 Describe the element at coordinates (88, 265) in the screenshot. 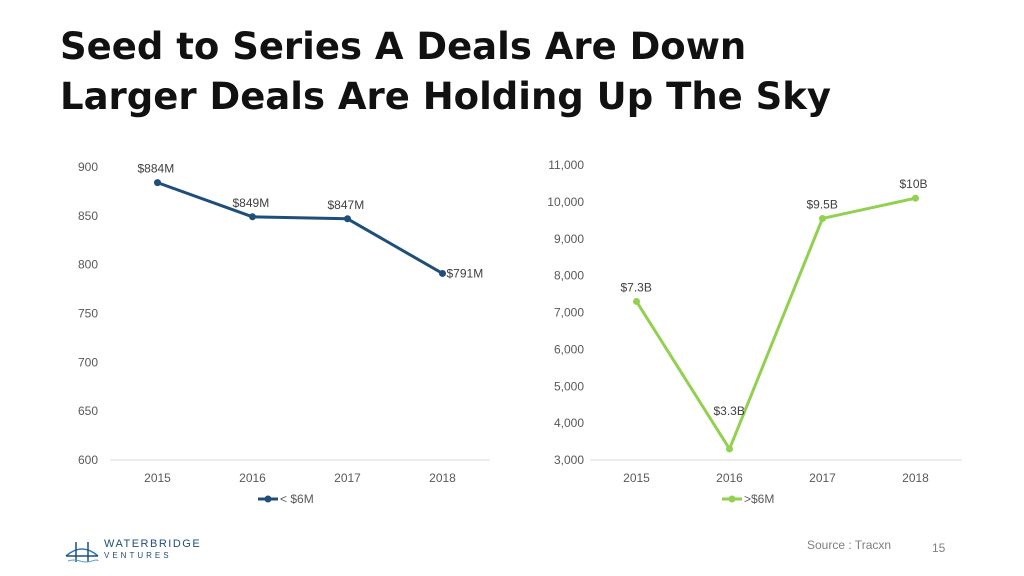

I see `y-tick-label: 800` at that location.